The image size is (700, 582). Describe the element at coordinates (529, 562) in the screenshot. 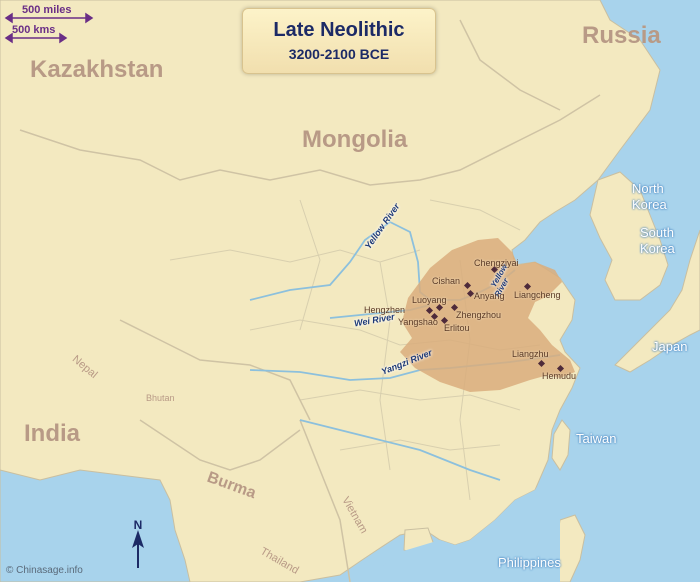

I see `country-label-philippines: Philippines` at that location.